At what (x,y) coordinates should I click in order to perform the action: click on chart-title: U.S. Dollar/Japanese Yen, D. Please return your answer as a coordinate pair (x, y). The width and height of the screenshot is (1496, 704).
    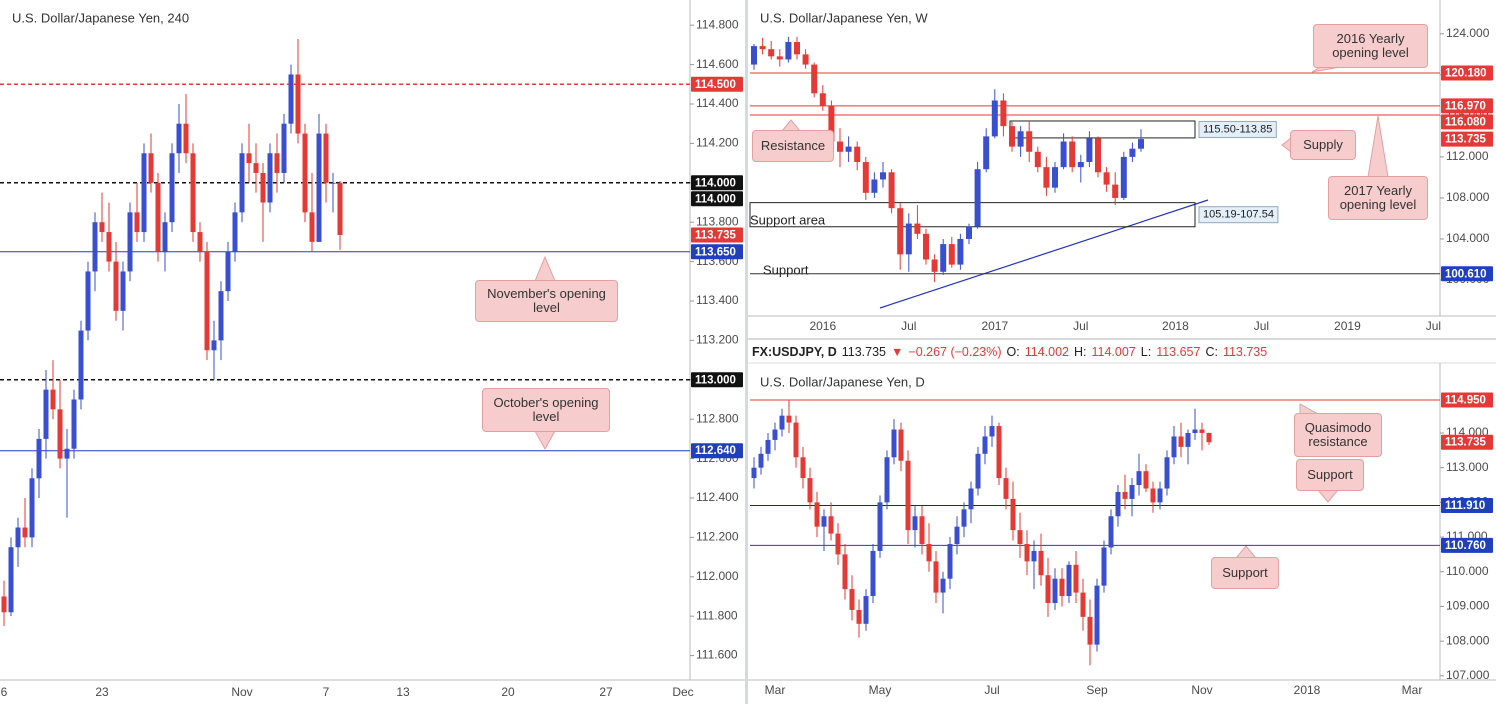
    Looking at the image, I should click on (842, 381).